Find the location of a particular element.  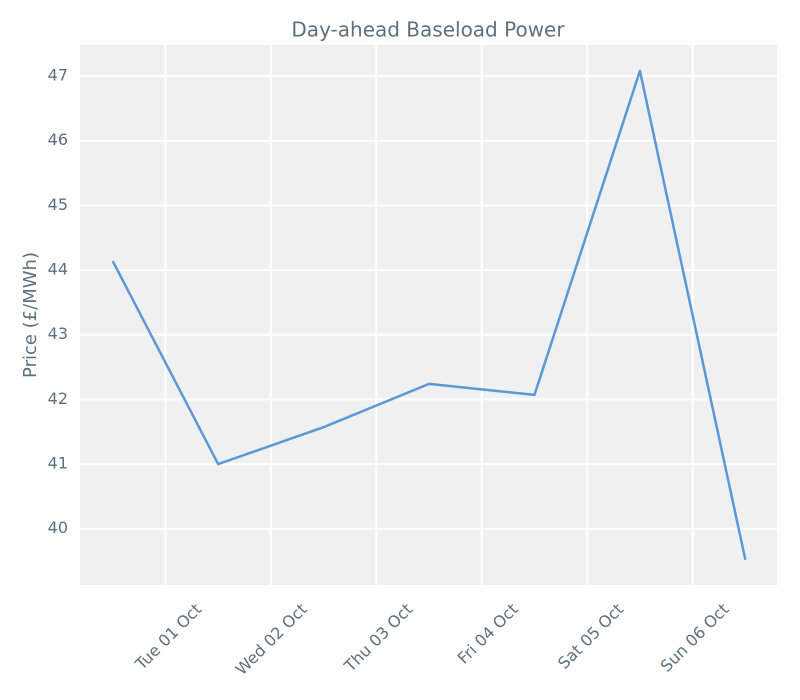

y-tick-label: 43 is located at coordinates (58, 333).